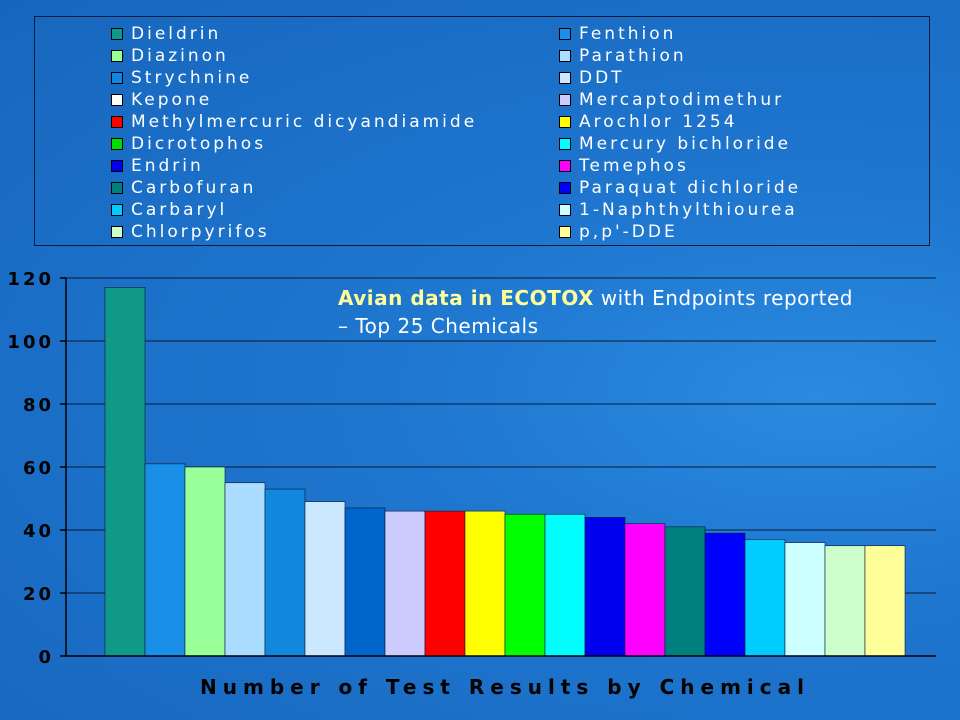  What do you see at coordinates (38, 594) in the screenshot?
I see `y-tick-label: 20` at bounding box center [38, 594].